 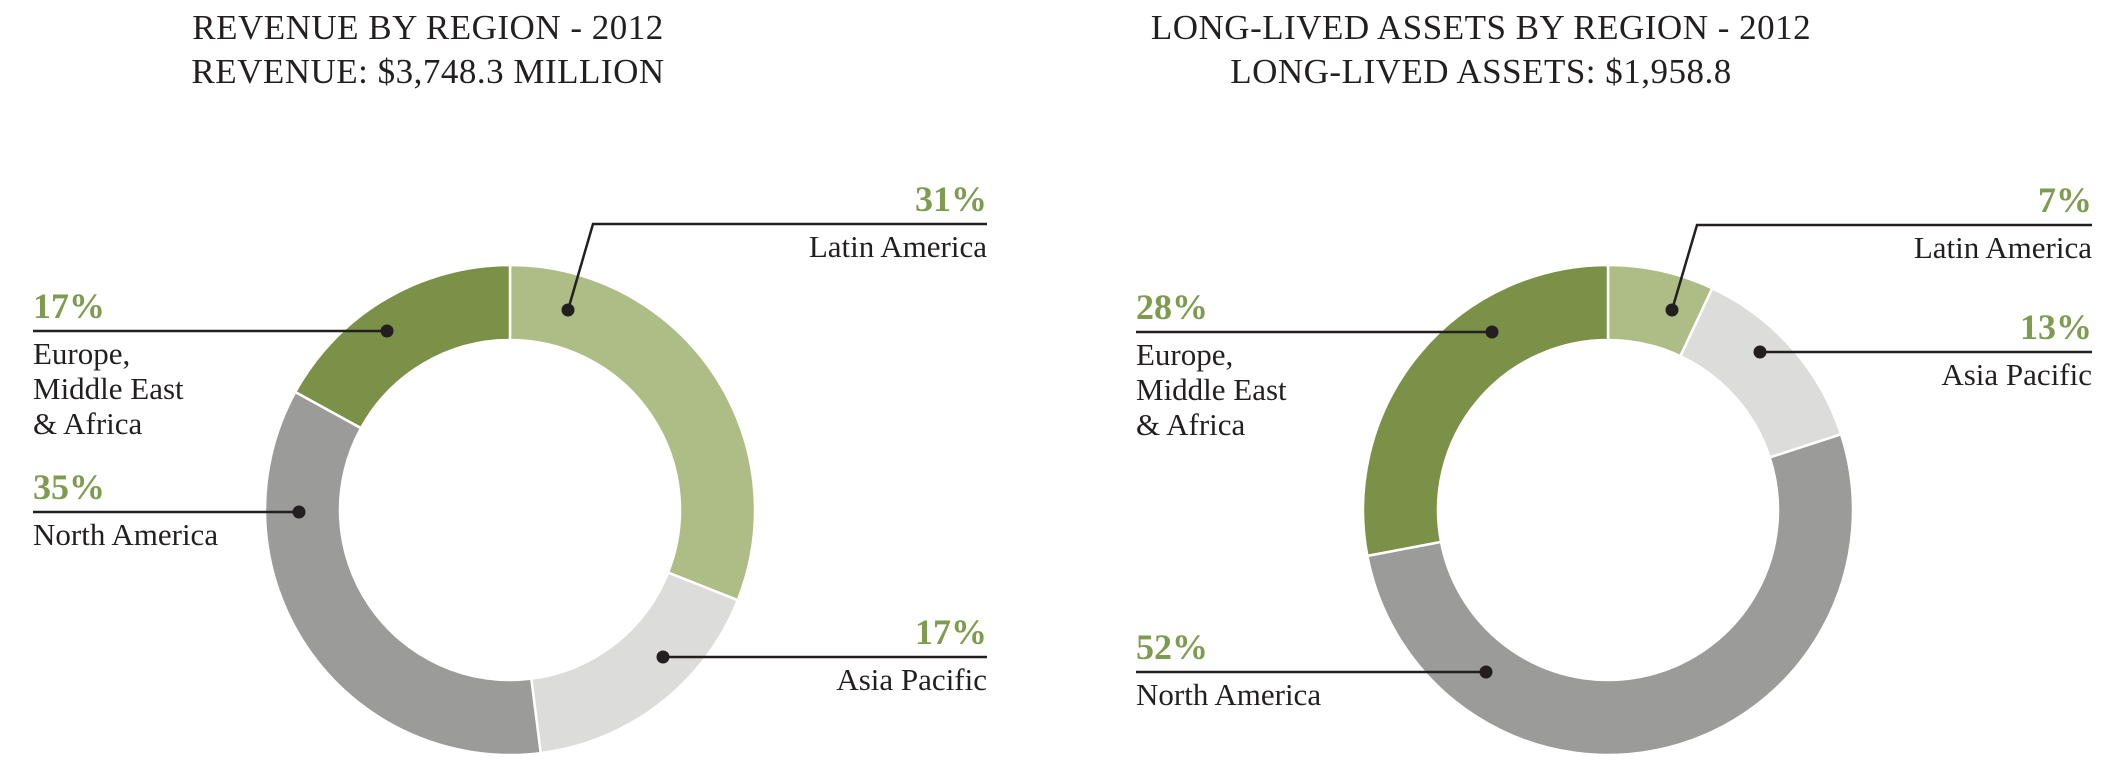 I want to click on right-chart-title-line1: LONG-LIVED ASSETS BY REGION - 2012, so click(x=1481, y=27).